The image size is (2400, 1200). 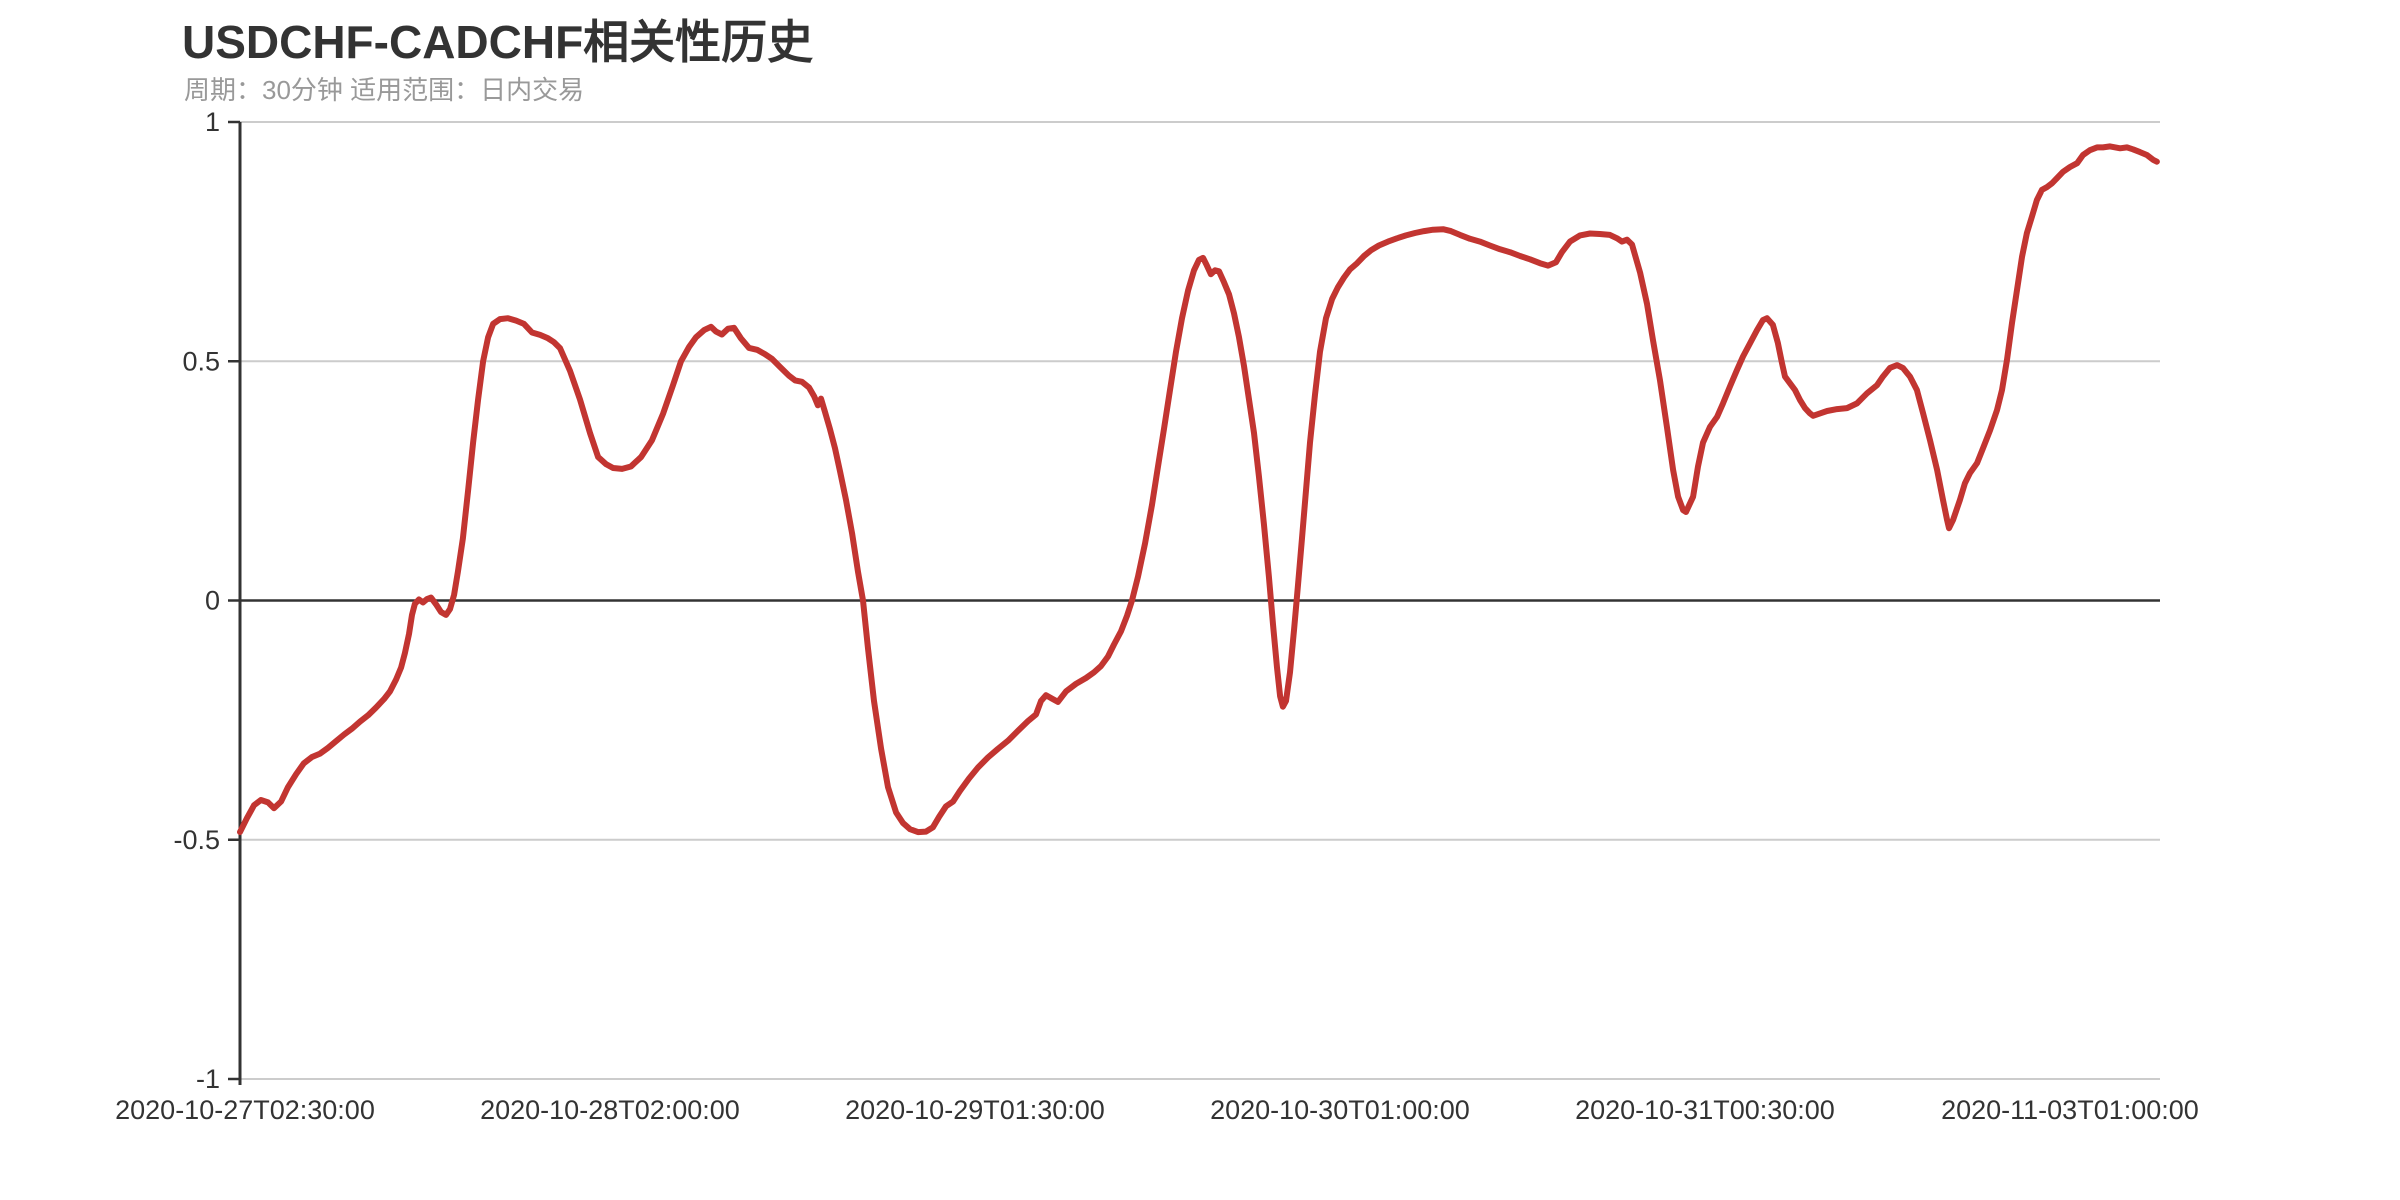 I want to click on axes-layer, so click(x=235, y=602).